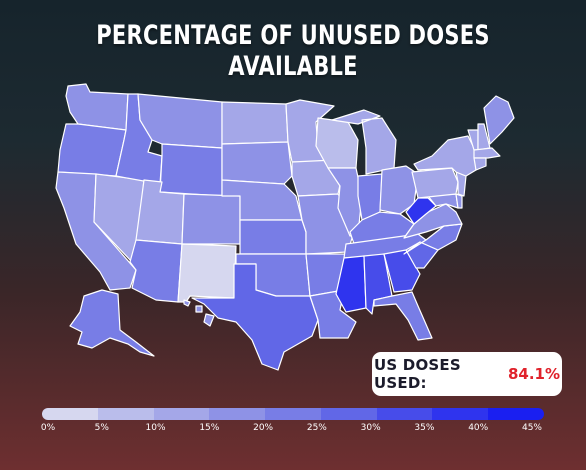 The height and width of the screenshot is (470, 586). I want to click on state-nm, so click(207, 273).